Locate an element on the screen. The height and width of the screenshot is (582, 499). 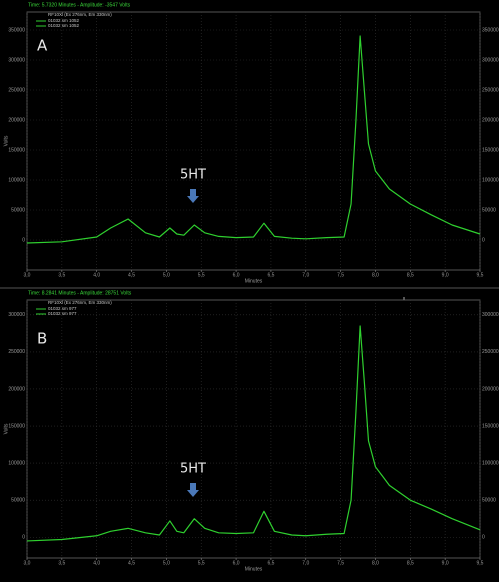
y-tick-label: 350000 is located at coordinates (16, 30).